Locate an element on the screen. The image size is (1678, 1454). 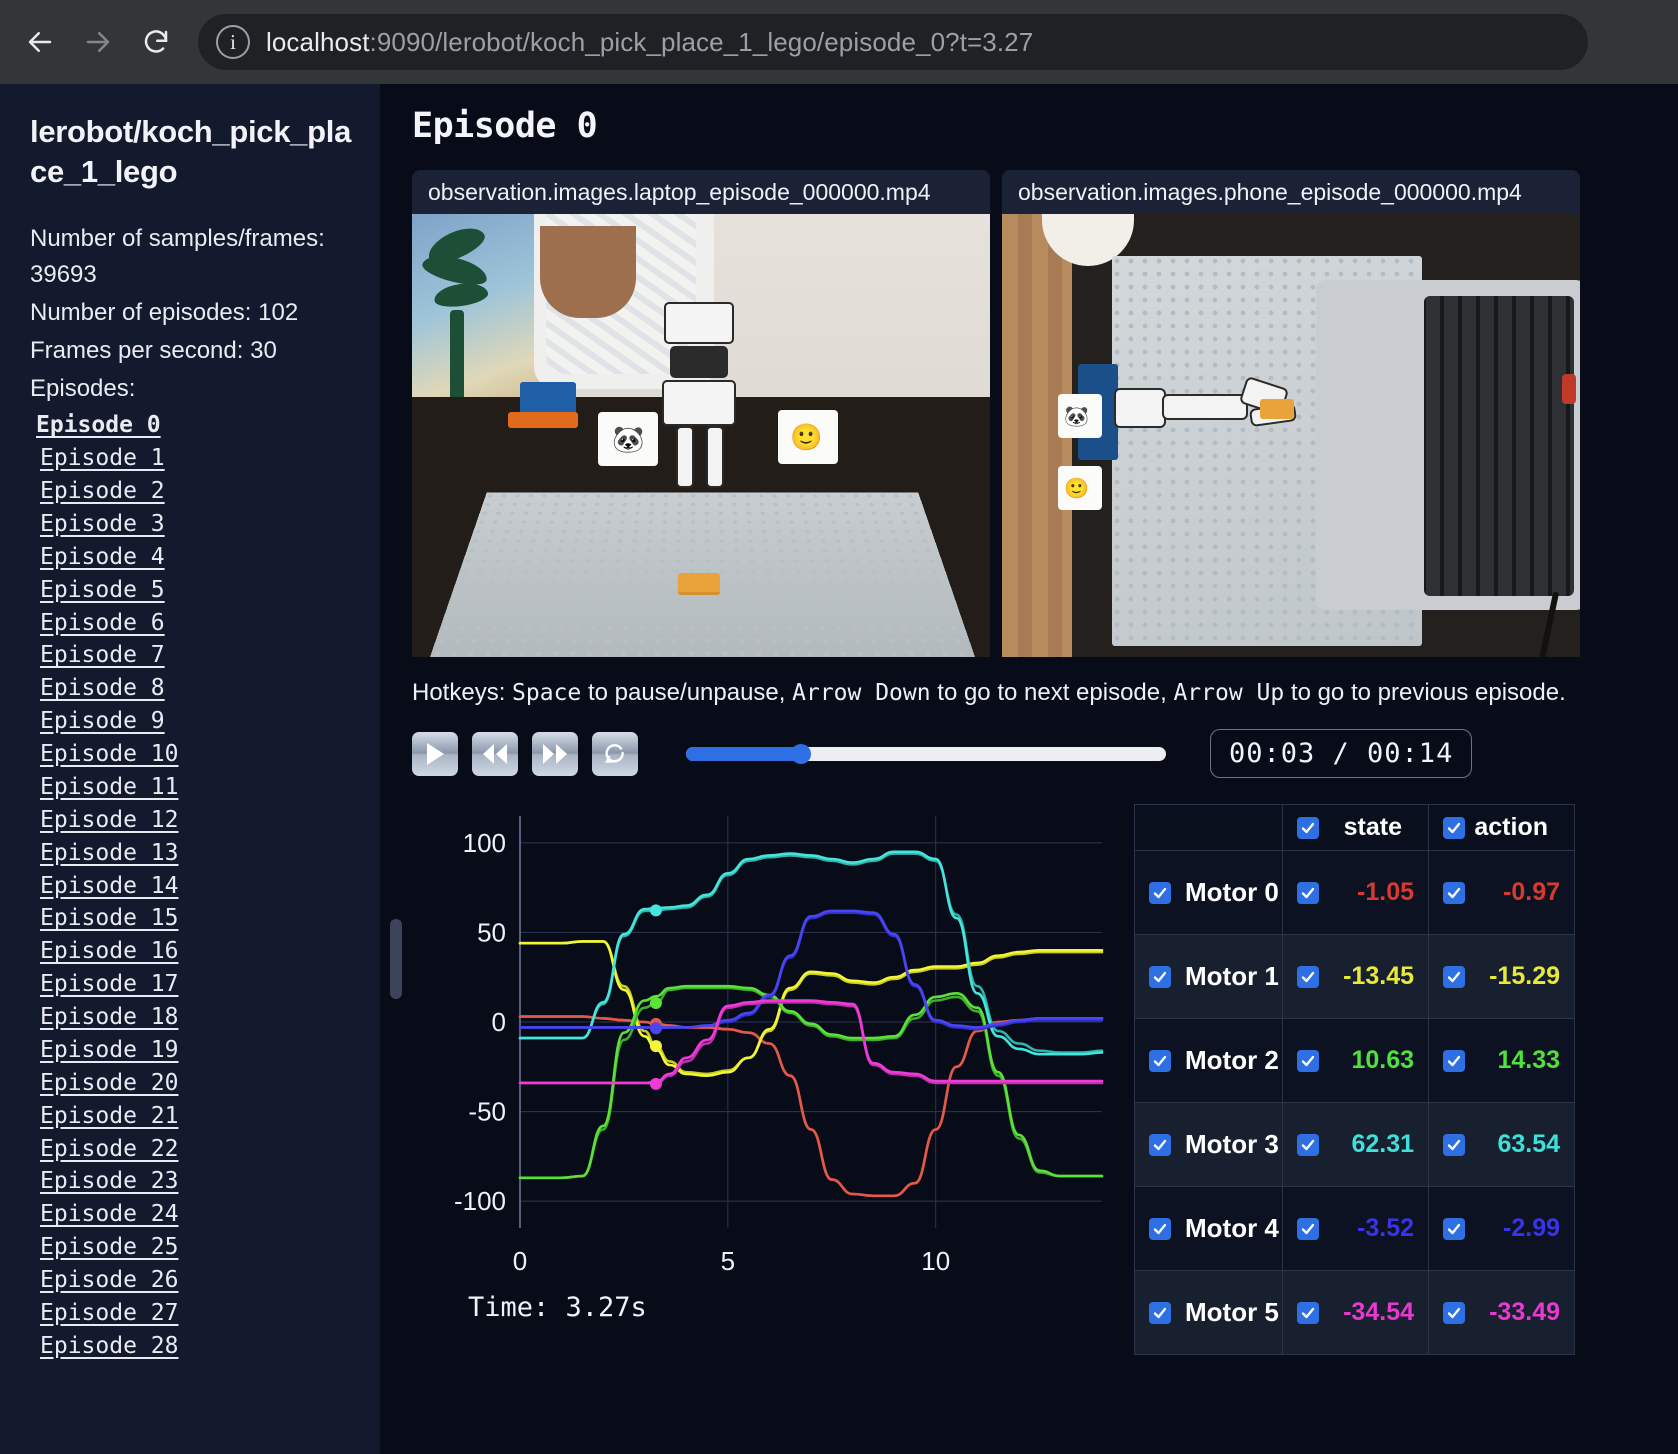
motor-5-checkbox is located at coordinates (1160, 1312).